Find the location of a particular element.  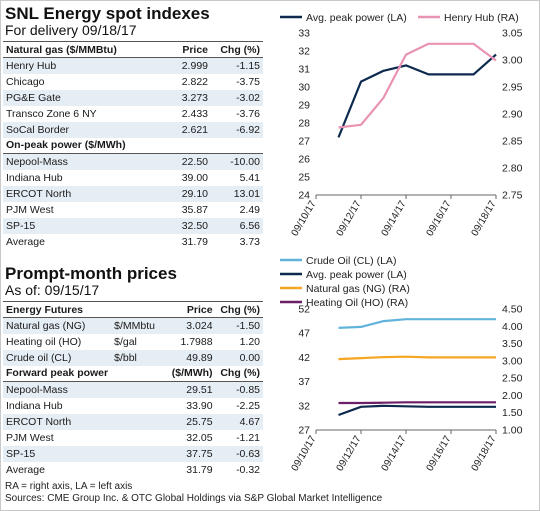

table-cell: 5.41 is located at coordinates (249, 177).